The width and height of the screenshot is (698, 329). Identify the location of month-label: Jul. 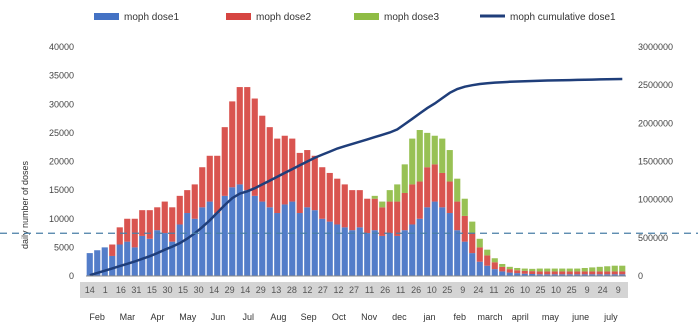
(248, 317).